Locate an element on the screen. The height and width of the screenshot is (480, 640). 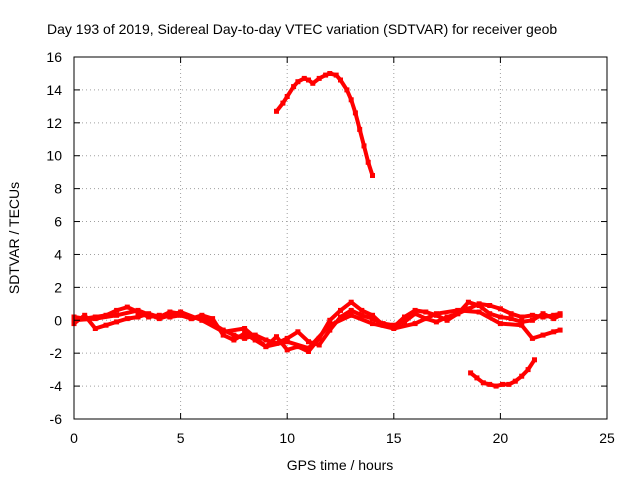
y-tick-label: 10 is located at coordinates (54, 156).